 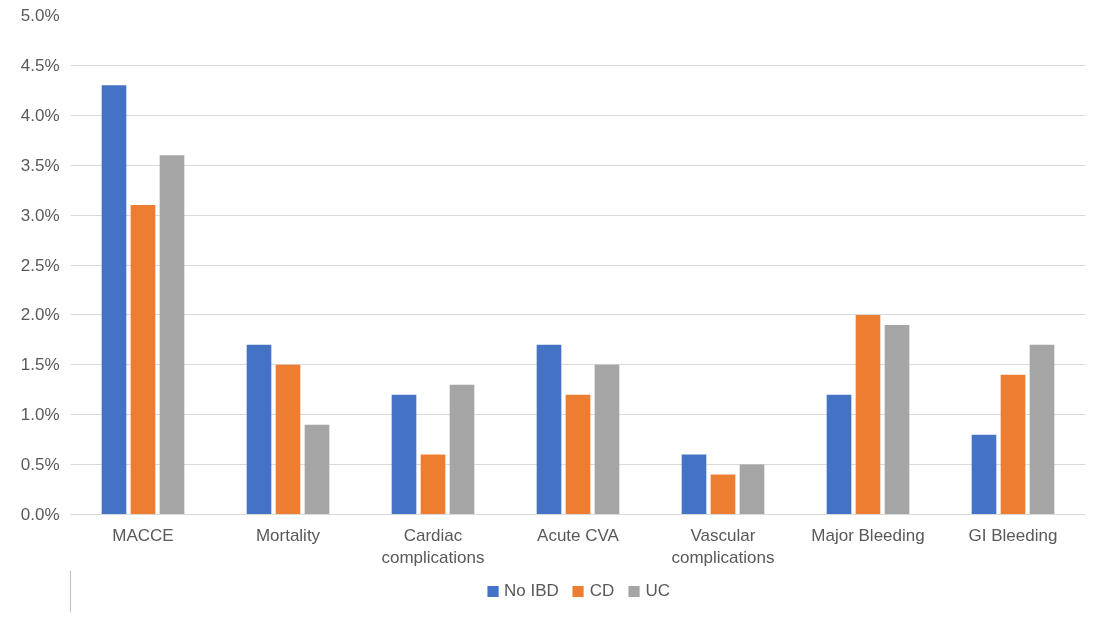 I want to click on y-tick-label: 2.0%, so click(x=40, y=315).